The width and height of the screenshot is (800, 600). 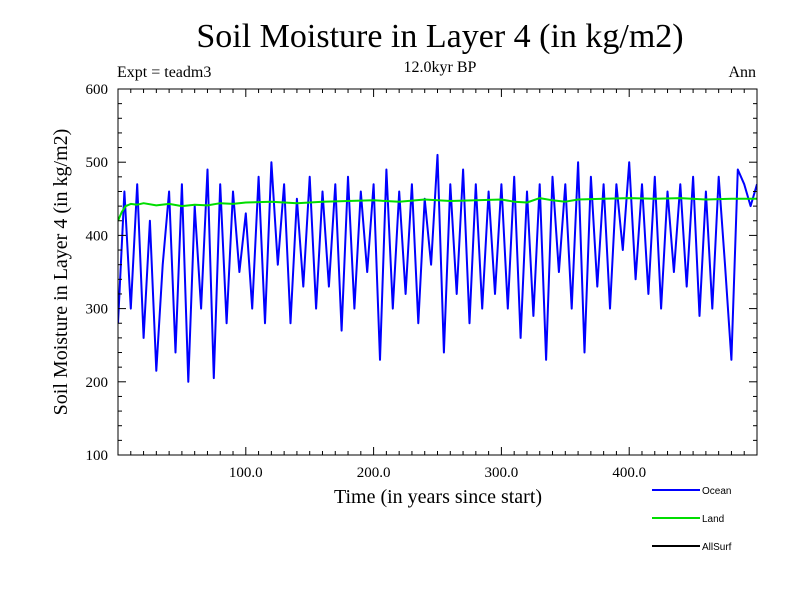 What do you see at coordinates (438, 497) in the screenshot?
I see `x-axis-label: Time (in years since start)` at bounding box center [438, 497].